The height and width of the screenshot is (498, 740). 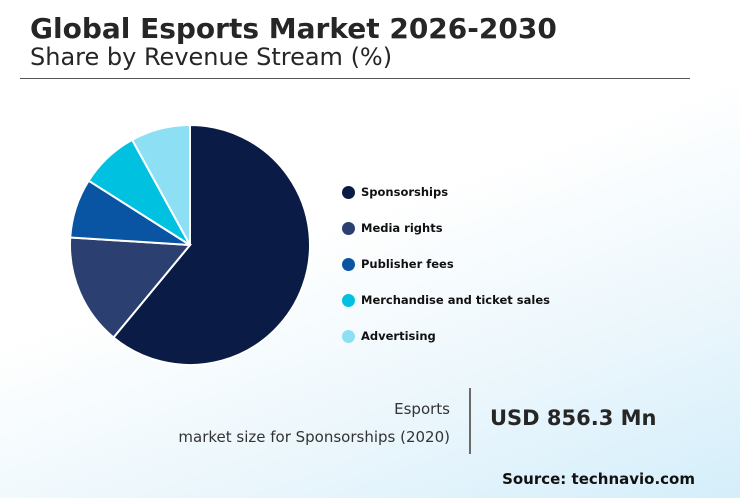 What do you see at coordinates (470, 421) in the screenshot?
I see `stat-divider` at bounding box center [470, 421].